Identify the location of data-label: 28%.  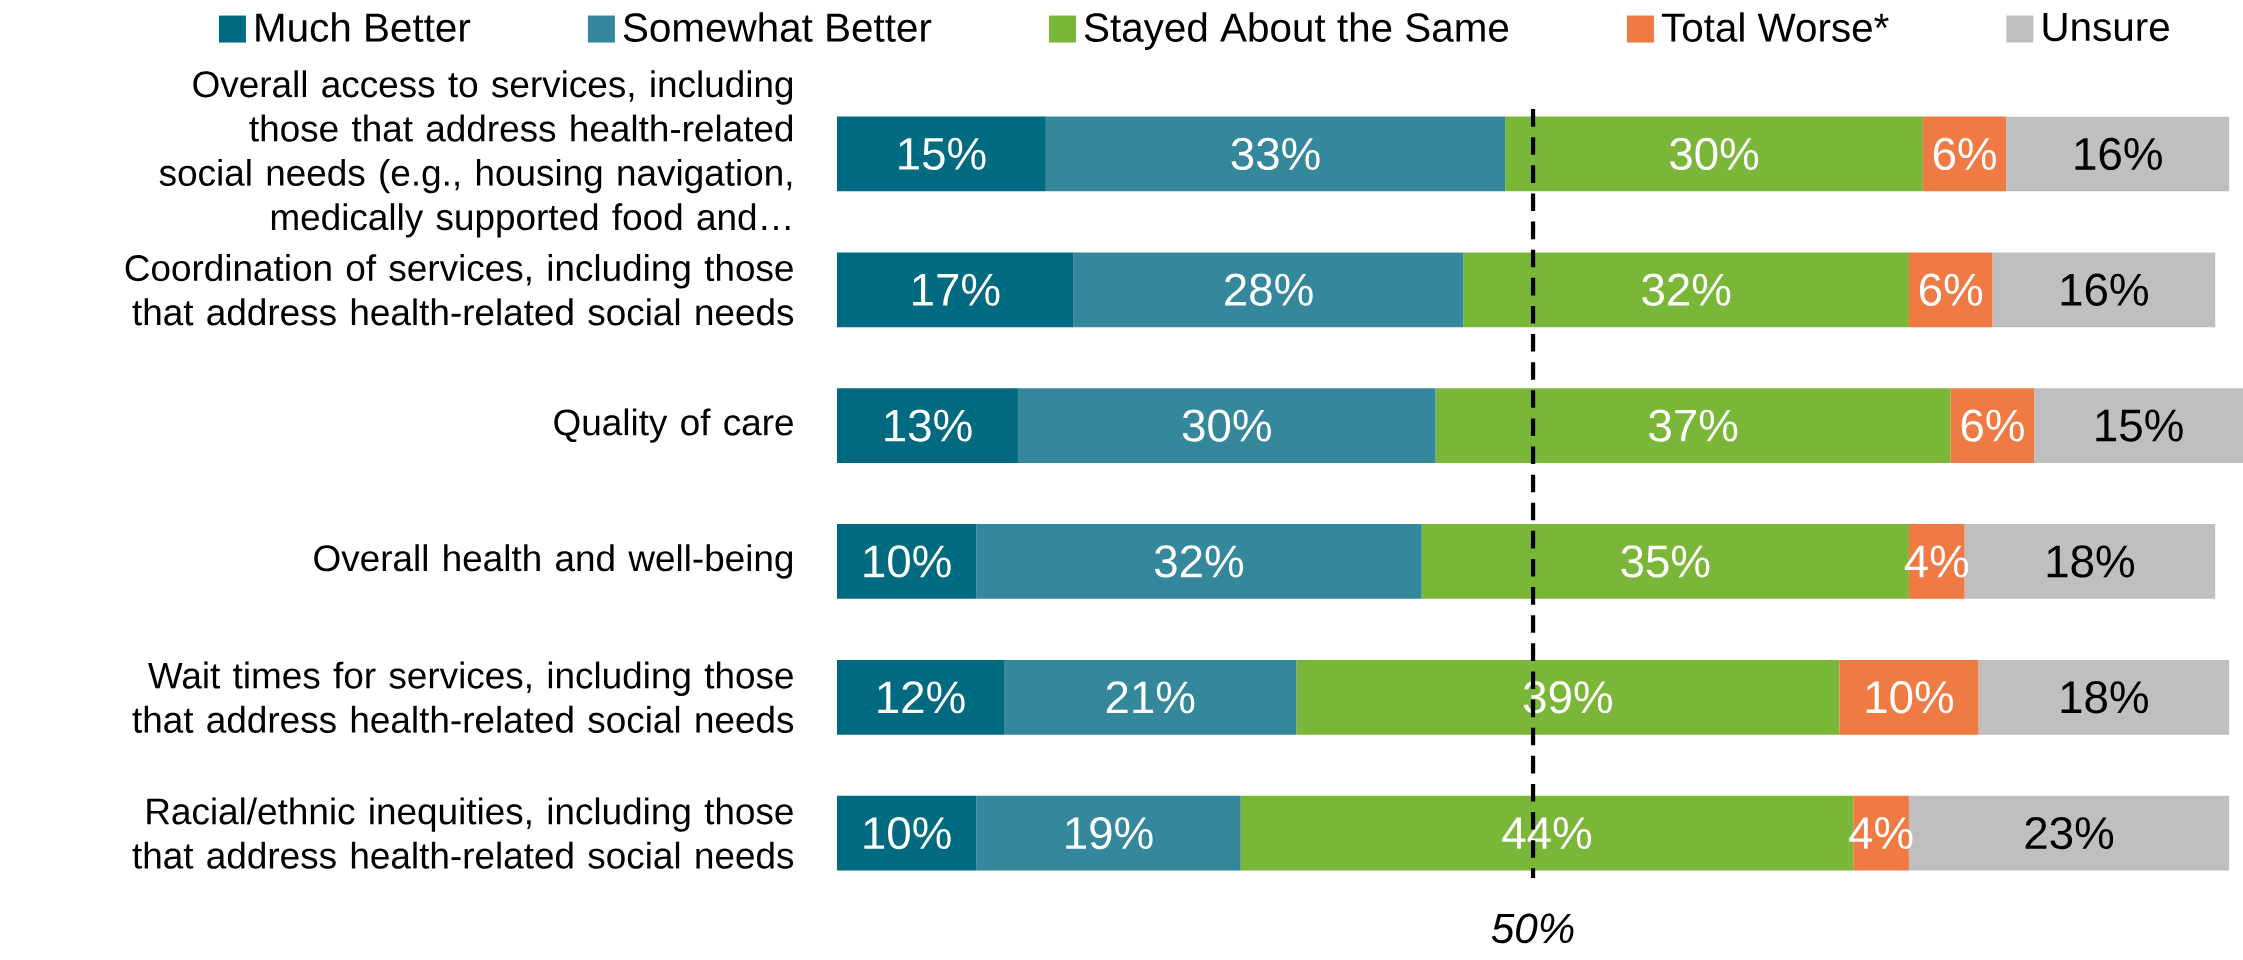
(1269, 289).